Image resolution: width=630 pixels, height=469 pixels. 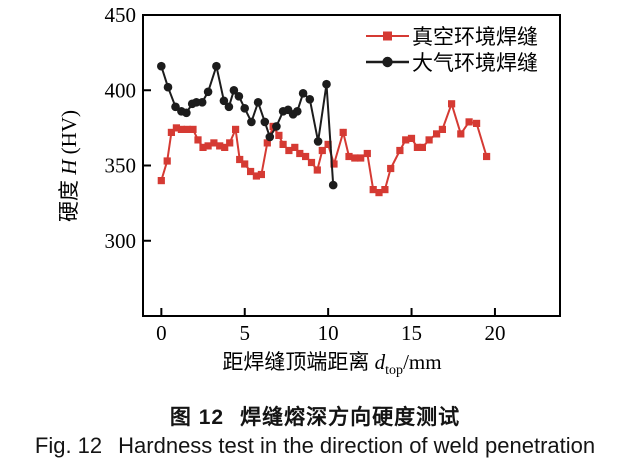 I want to click on series-atmosphere-environment-weld, so click(x=247, y=125).